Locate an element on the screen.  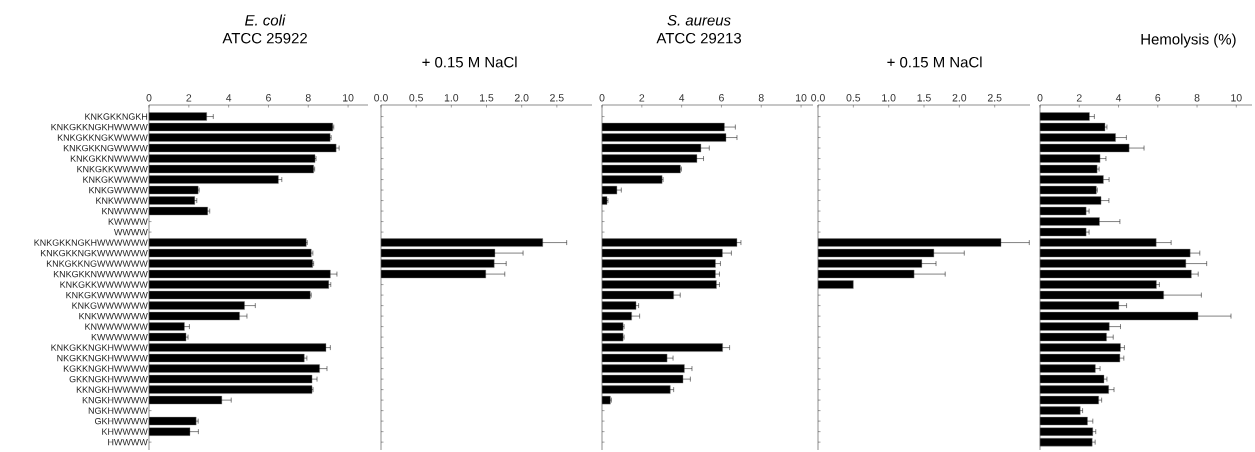
y-tick-label: KNKGKWWWWWW is located at coordinates (107, 295).